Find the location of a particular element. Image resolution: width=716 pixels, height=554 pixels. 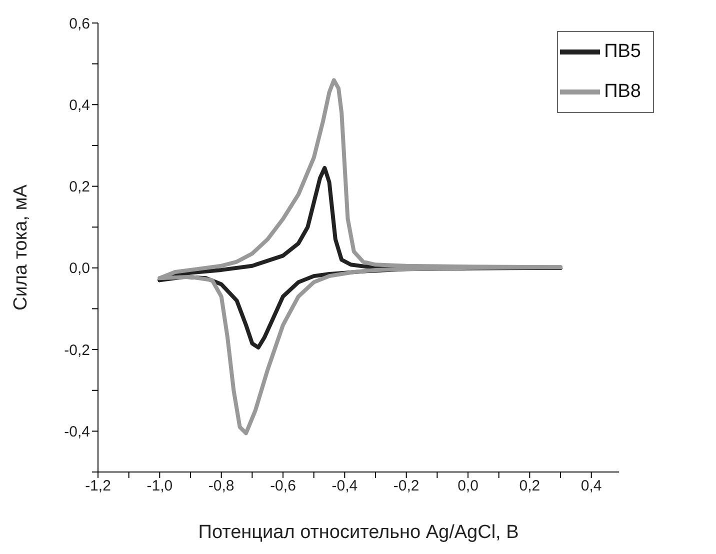

legend-label: ПВ8 is located at coordinates (622, 91).